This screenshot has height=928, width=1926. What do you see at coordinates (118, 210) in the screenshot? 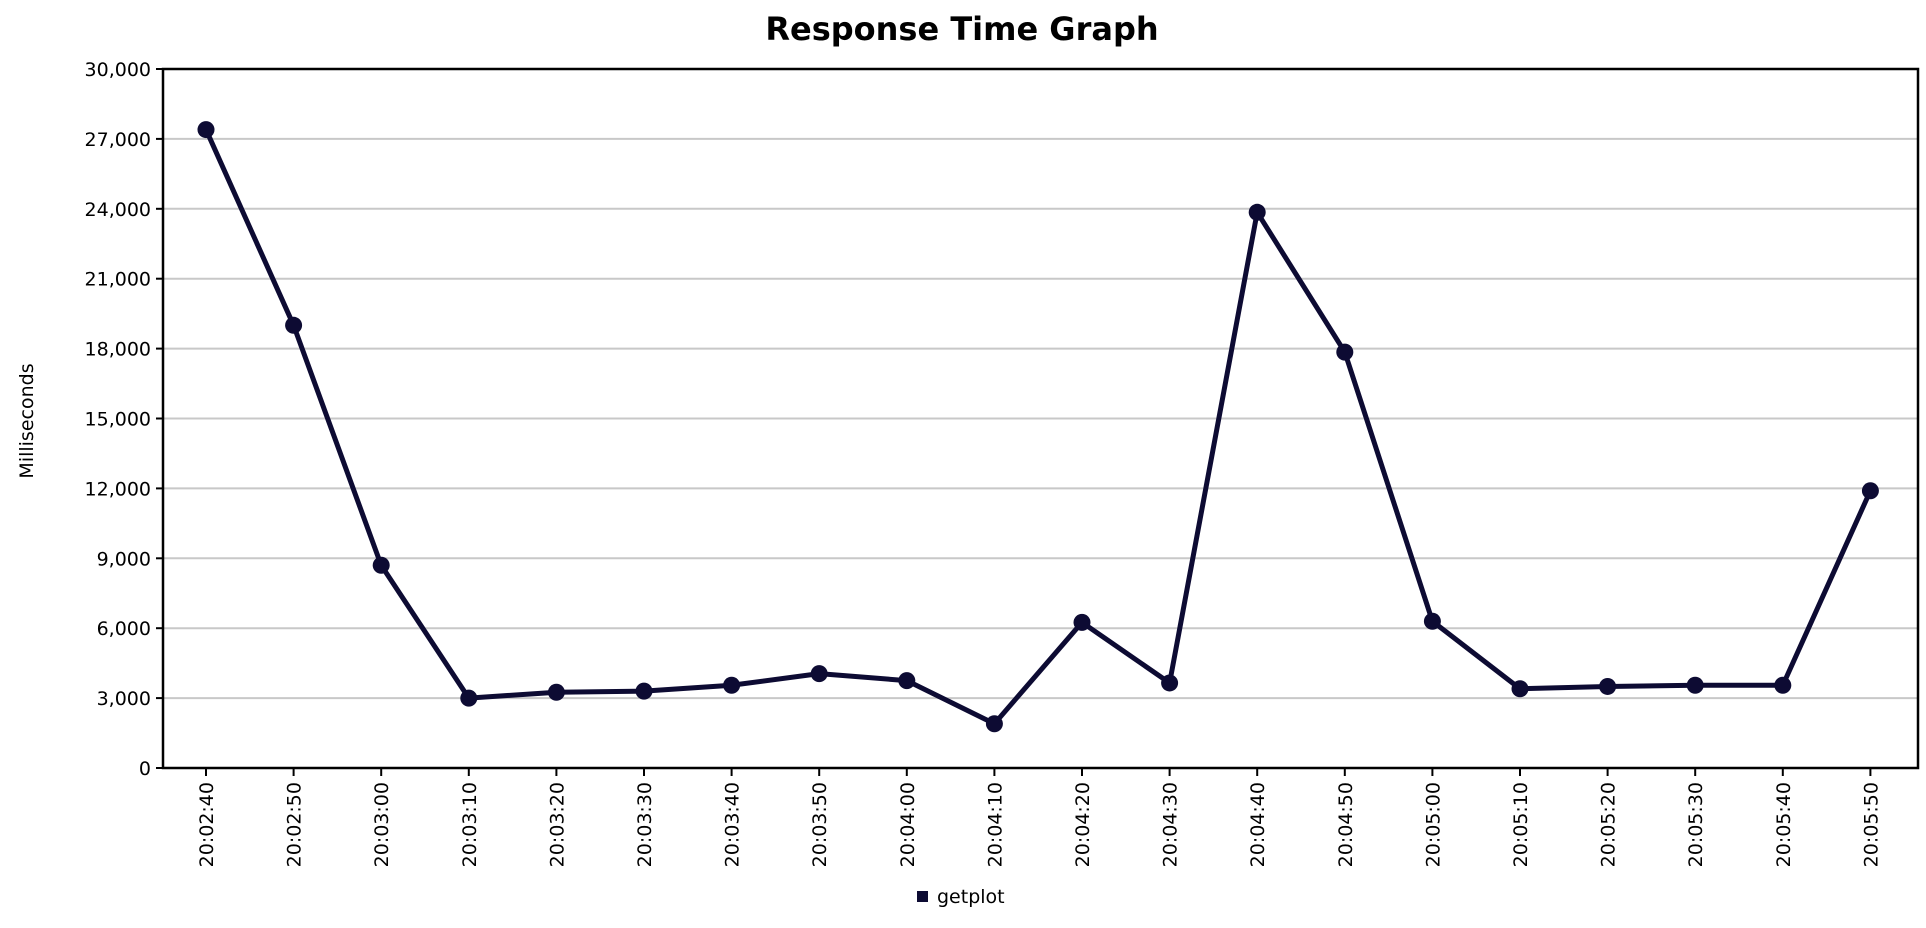
I see `y-tick-label: 24,000` at bounding box center [118, 210].